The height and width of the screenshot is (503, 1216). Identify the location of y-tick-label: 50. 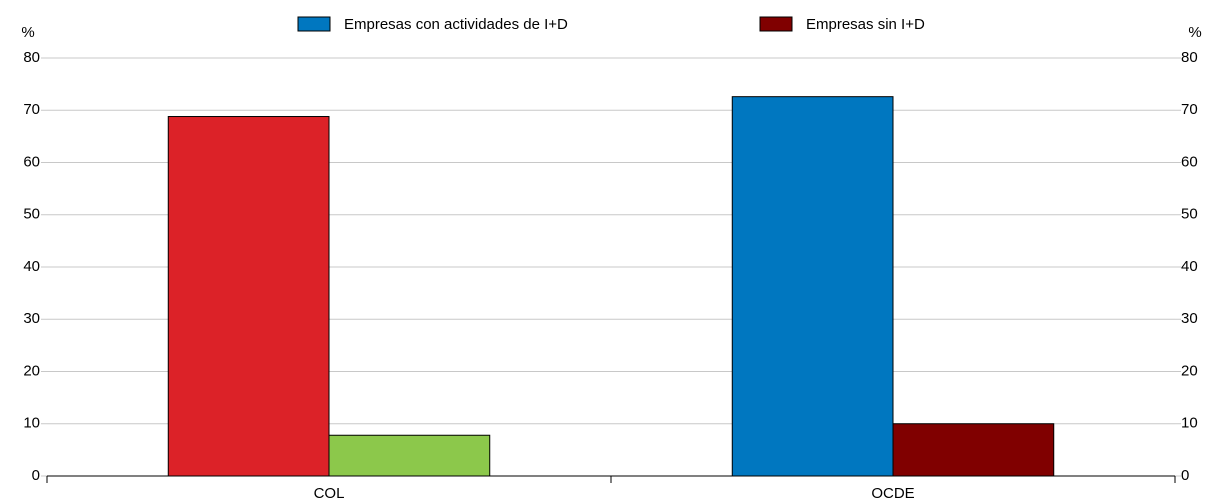
(31, 214).